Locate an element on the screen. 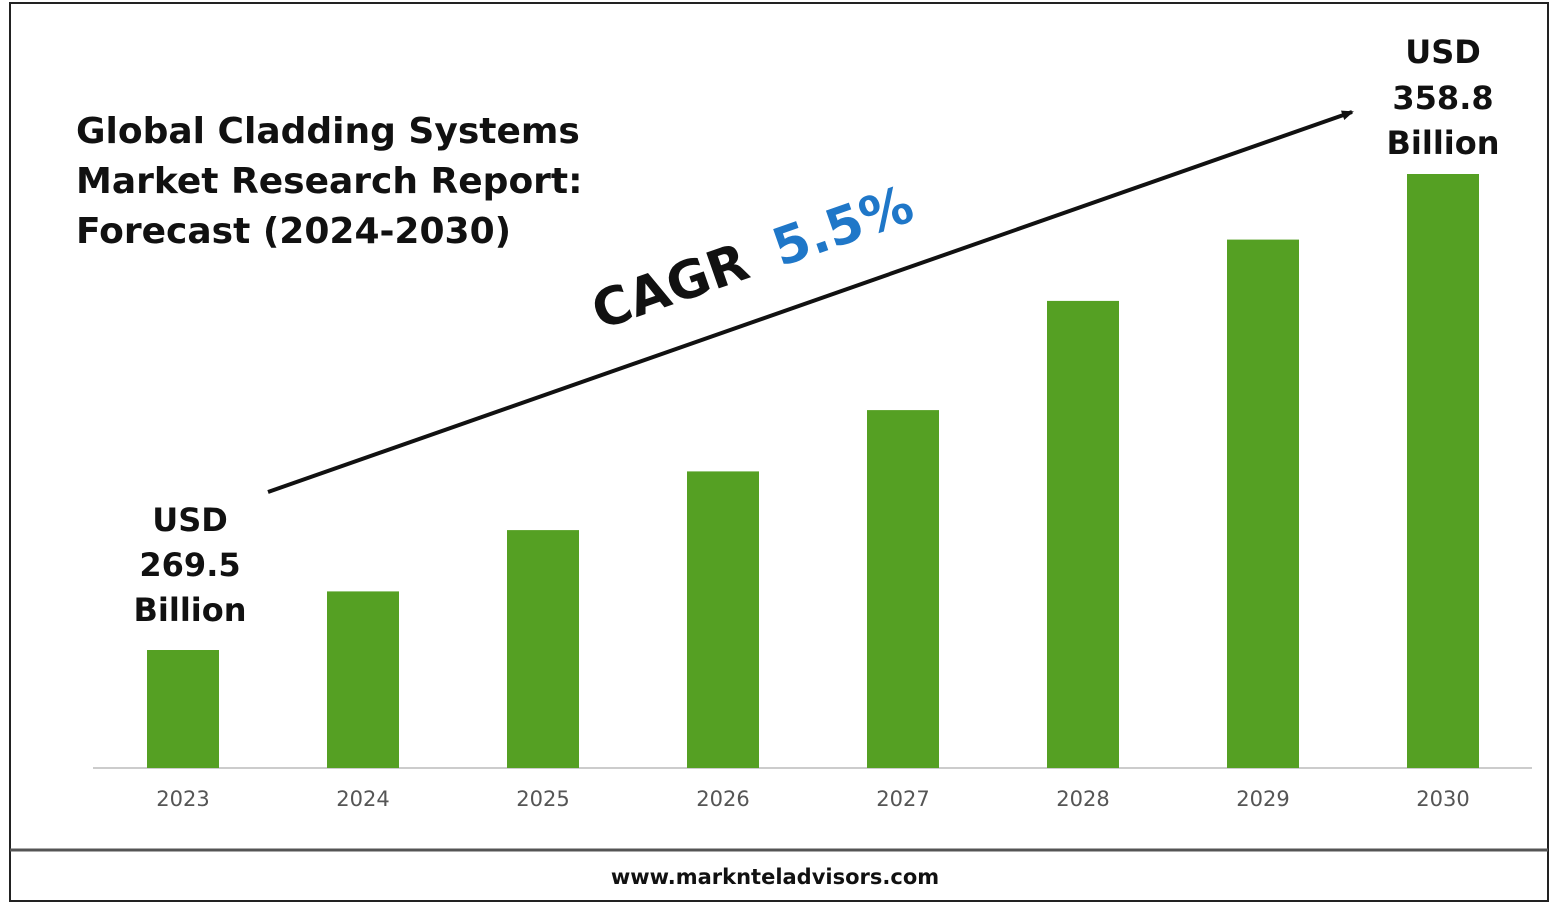  title-line-2: Market Research Report: is located at coordinates (329, 181).